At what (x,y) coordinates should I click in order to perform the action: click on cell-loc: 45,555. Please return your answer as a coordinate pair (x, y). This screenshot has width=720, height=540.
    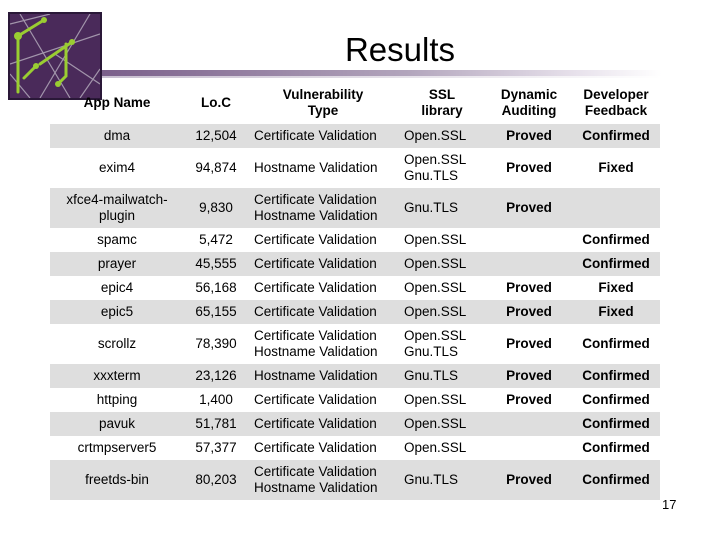
    Looking at the image, I should click on (216, 264).